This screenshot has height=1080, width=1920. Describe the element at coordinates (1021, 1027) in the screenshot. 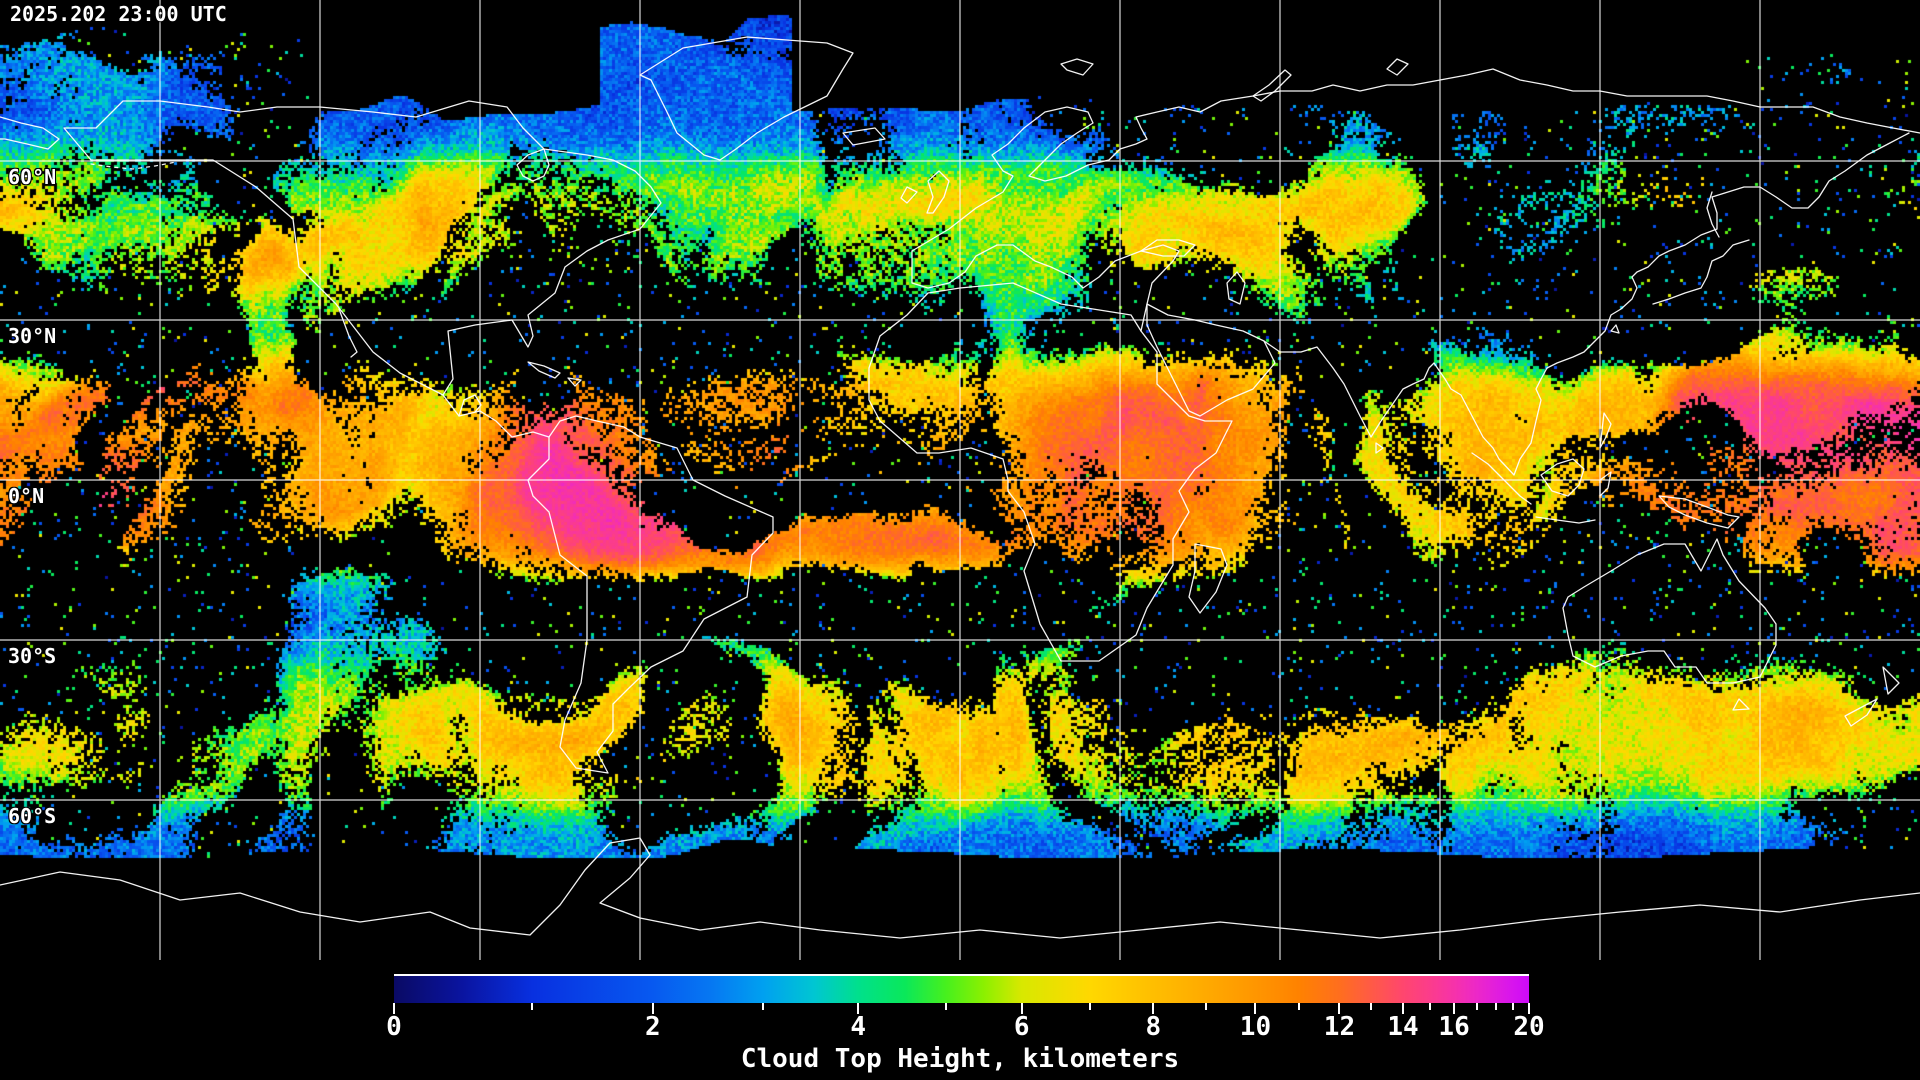

I see `colorbar-tick-label: 6` at that location.